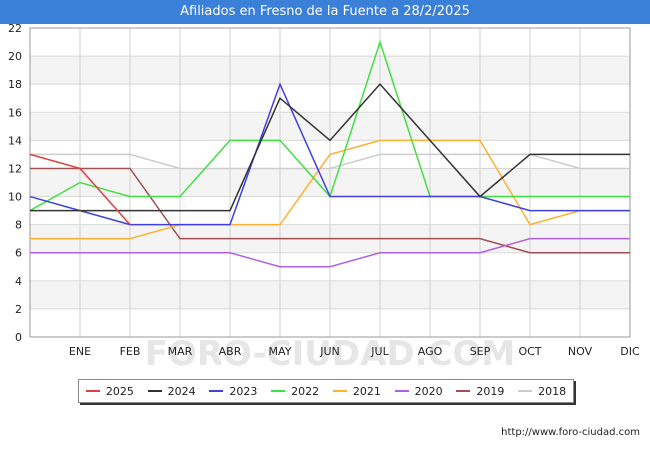 The image size is (650, 450). Describe the element at coordinates (180, 351) in the screenshot. I see `x-tick-label: MAR` at that location.